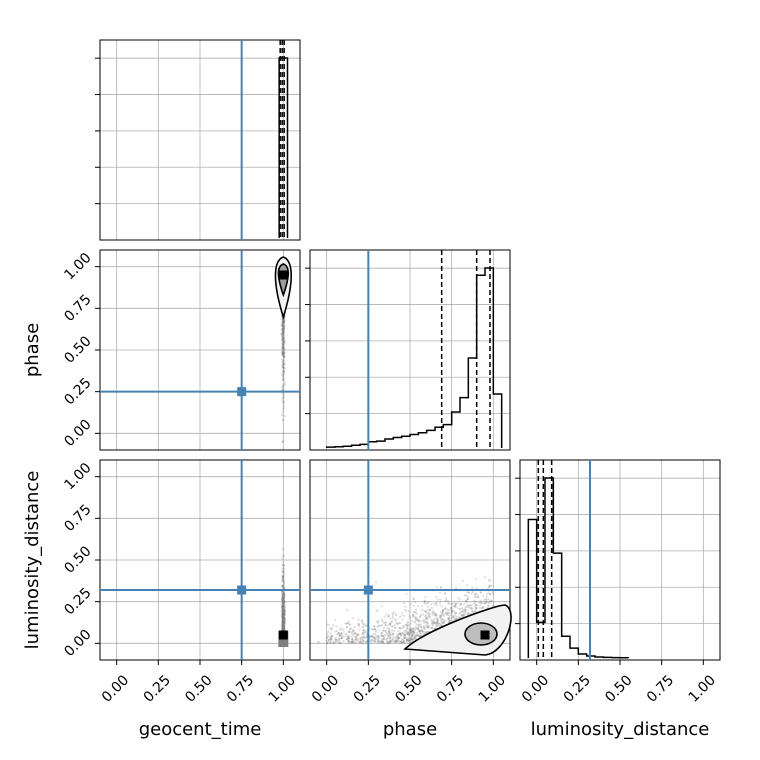 The height and width of the screenshot is (760, 760). What do you see at coordinates (414, 350) in the screenshot?
I see `histogram-phase` at bounding box center [414, 350].